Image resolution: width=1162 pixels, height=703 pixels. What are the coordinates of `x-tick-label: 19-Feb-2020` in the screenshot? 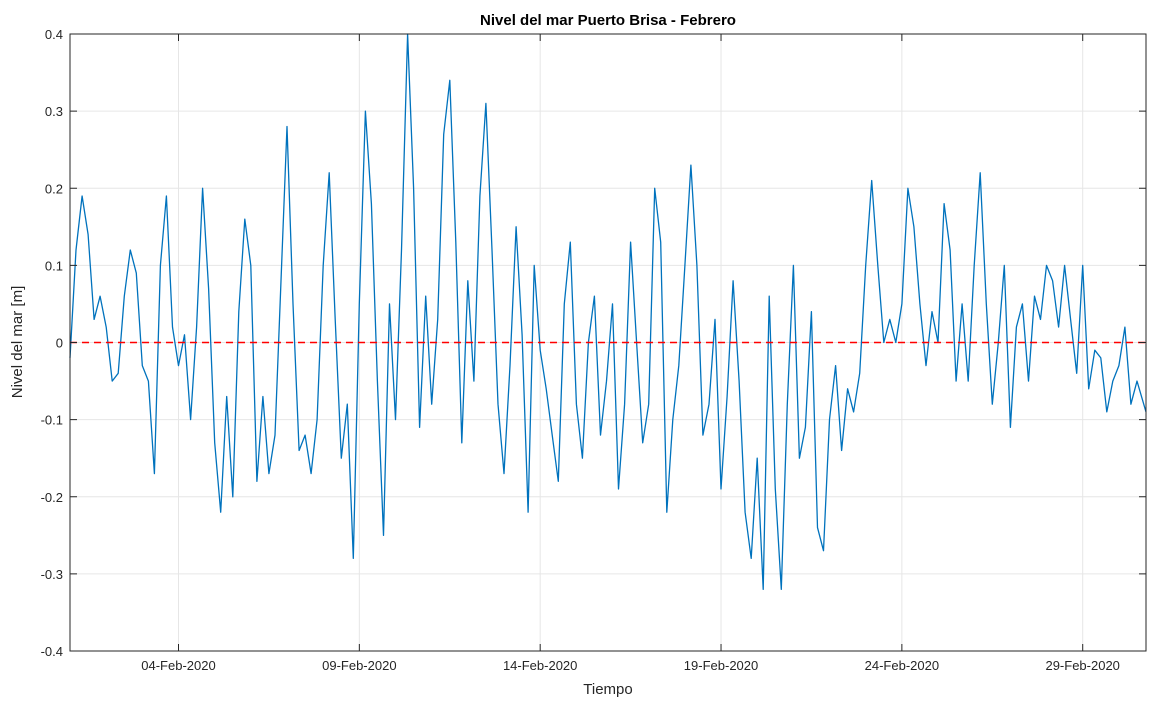 It's located at (721, 665).